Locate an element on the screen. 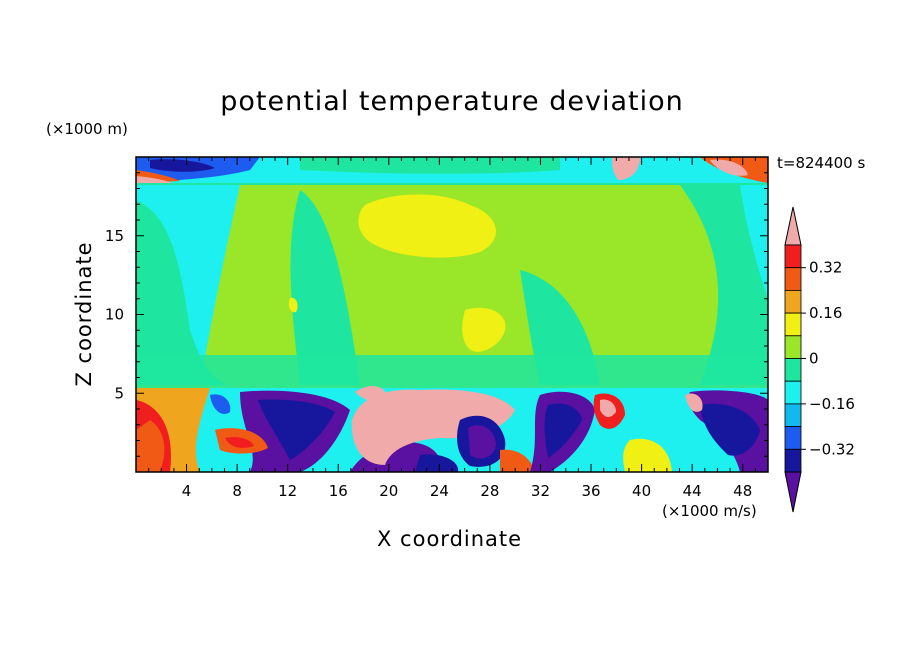 This screenshot has height=654, width=904. x-tick-label: 32 is located at coordinates (540, 491).